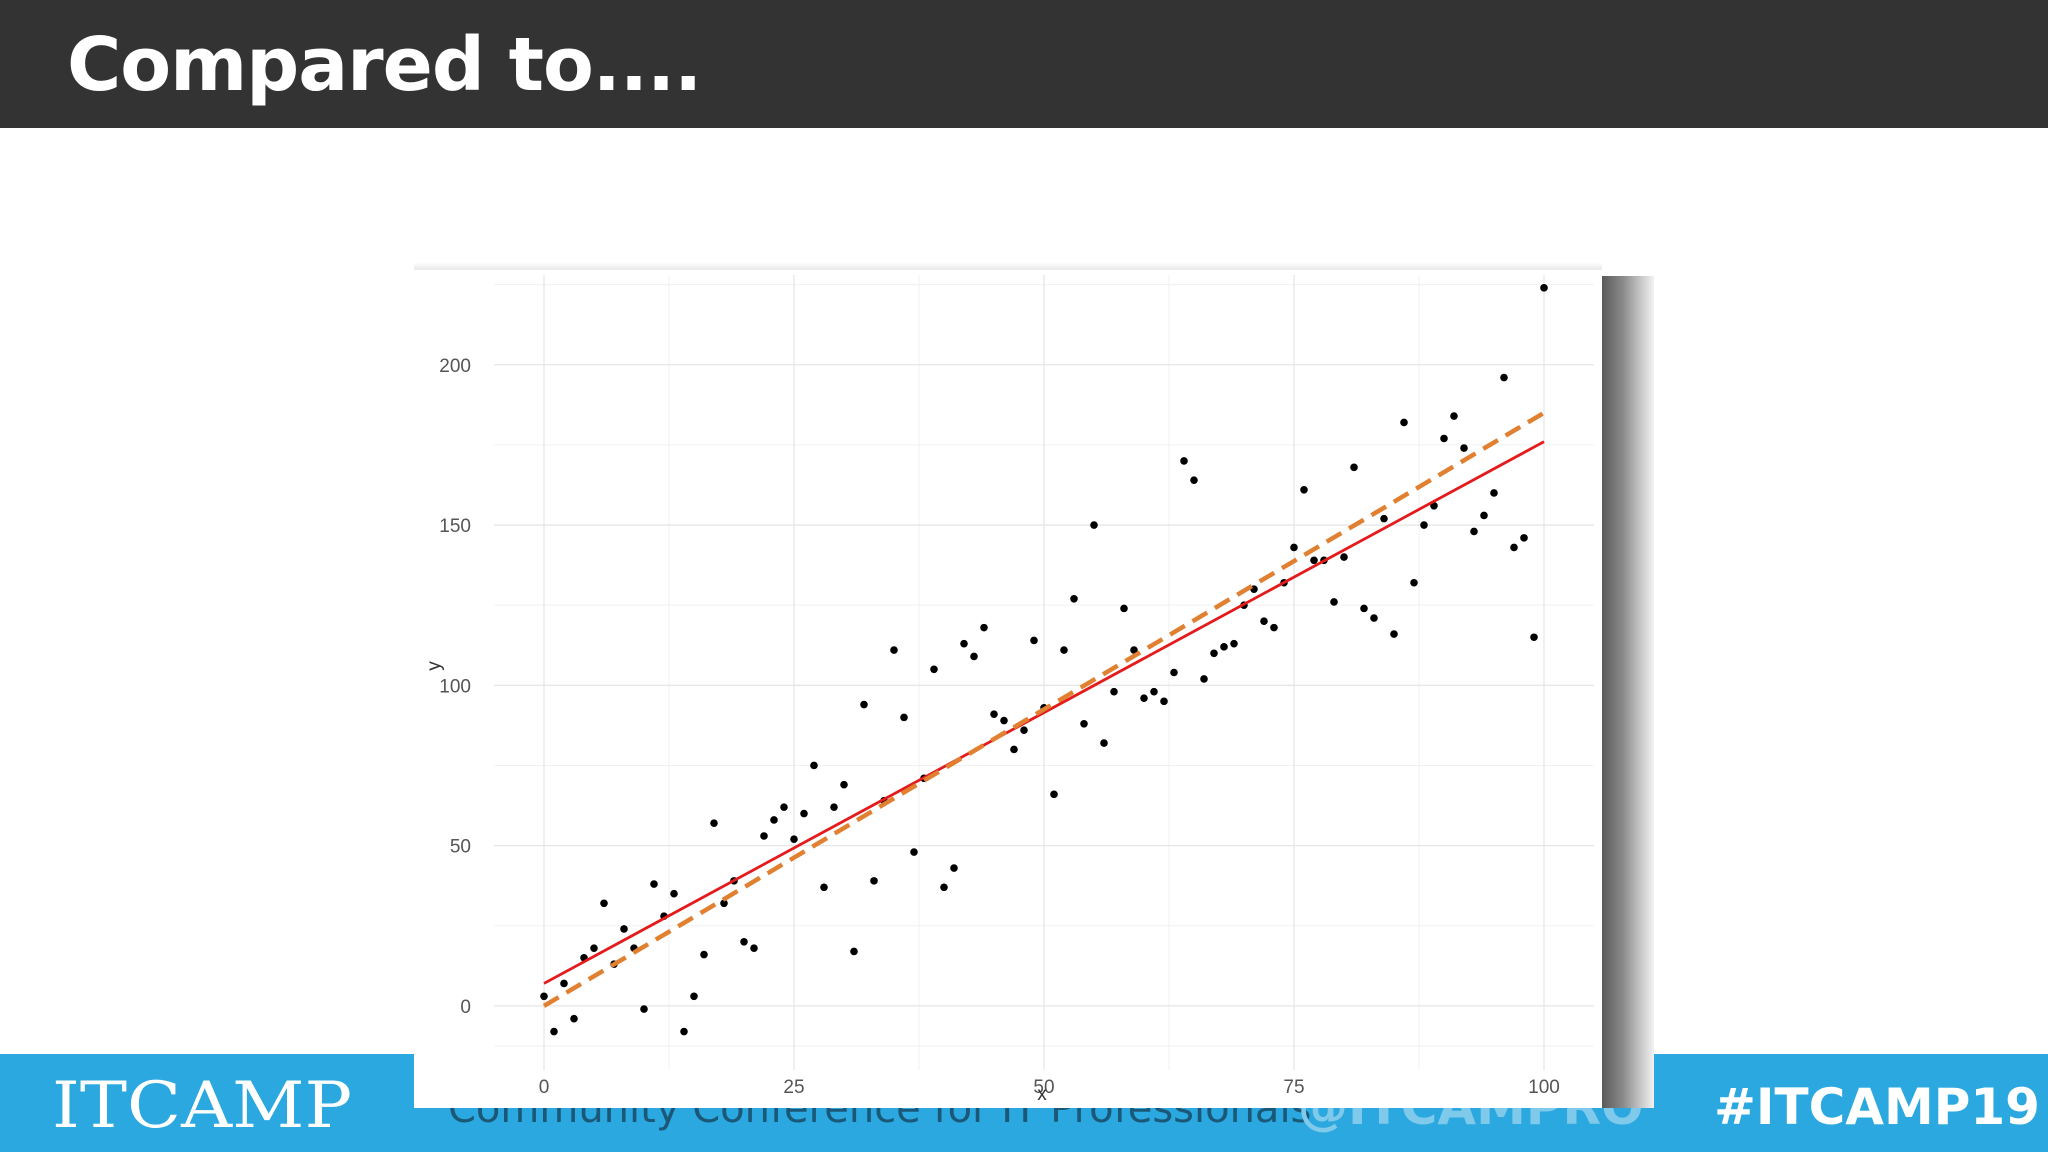  Describe the element at coordinates (1049, 1087) in the screenshot. I see `x-tick-labels: 0 25 50 75 100` at that location.